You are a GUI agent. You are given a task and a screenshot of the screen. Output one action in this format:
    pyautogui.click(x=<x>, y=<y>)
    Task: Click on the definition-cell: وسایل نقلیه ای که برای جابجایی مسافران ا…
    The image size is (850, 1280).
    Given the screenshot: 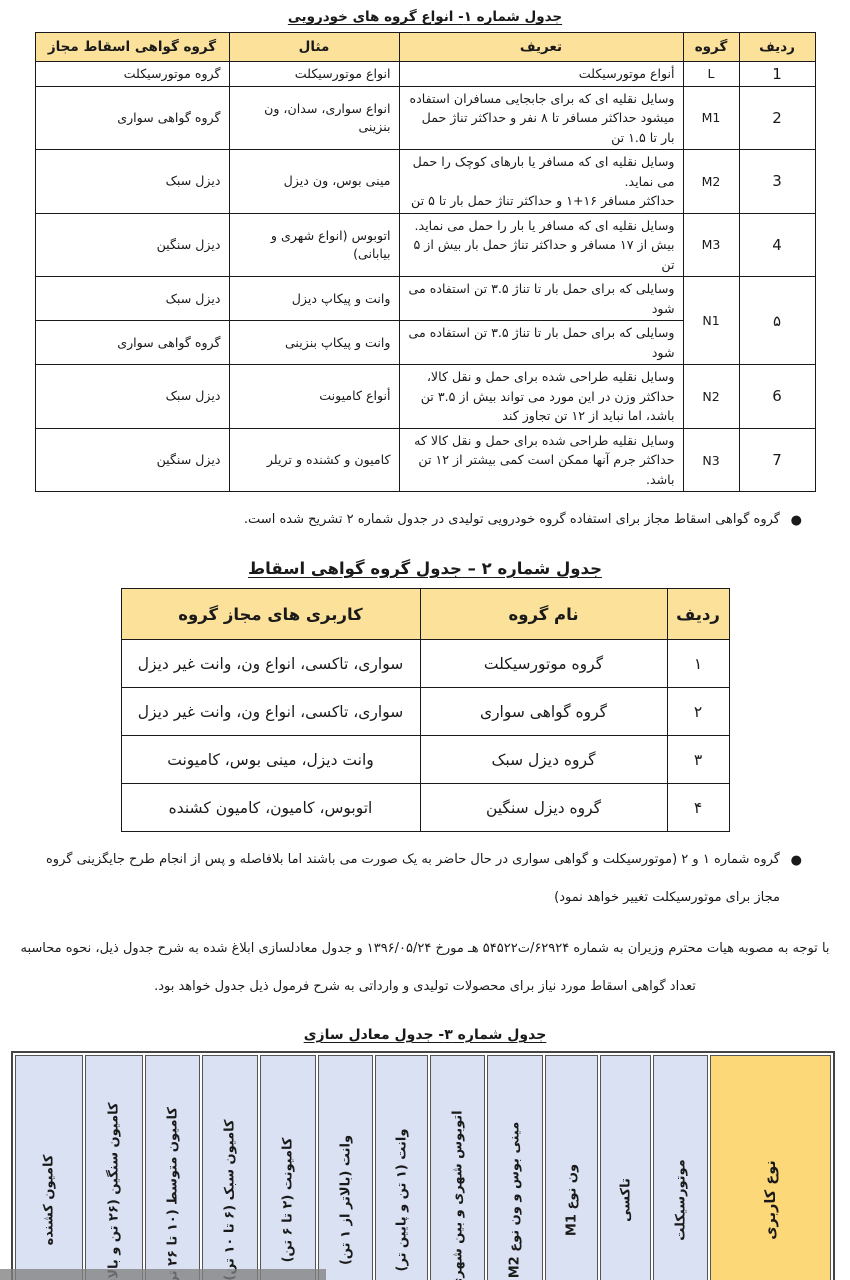 What is the action you would take?
    pyautogui.click(x=541, y=118)
    